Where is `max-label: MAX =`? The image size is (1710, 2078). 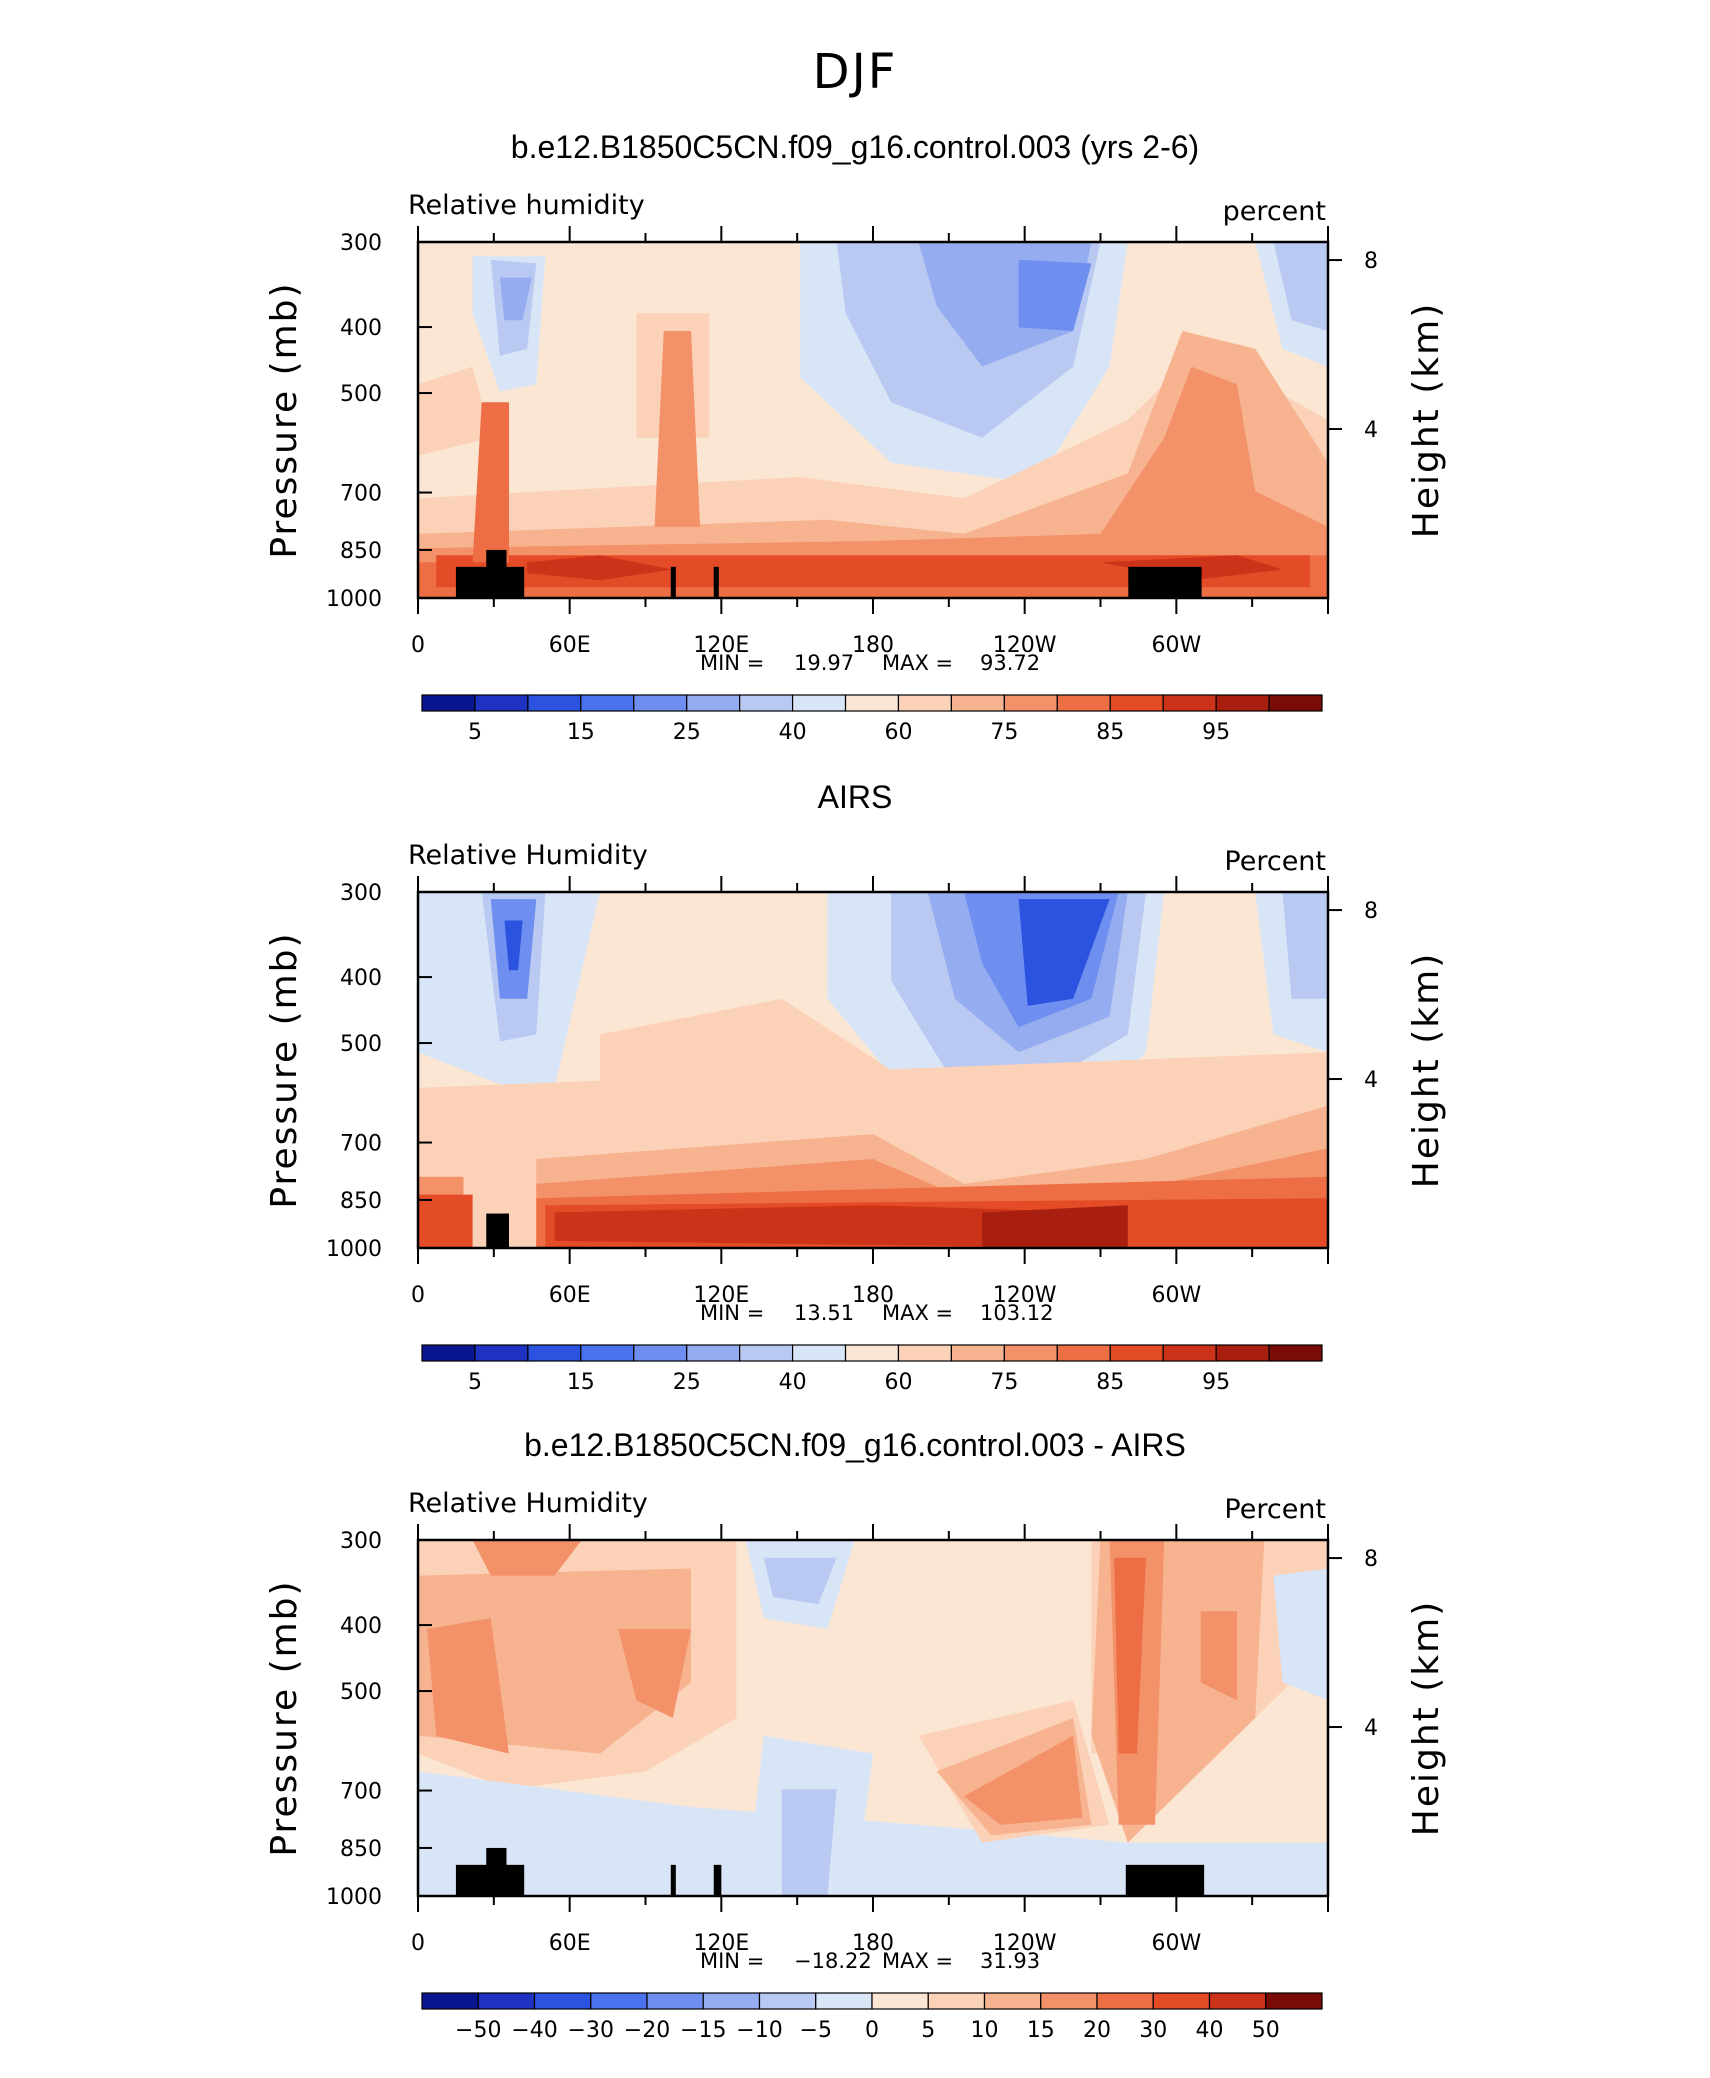 max-label: MAX = is located at coordinates (917, 1961).